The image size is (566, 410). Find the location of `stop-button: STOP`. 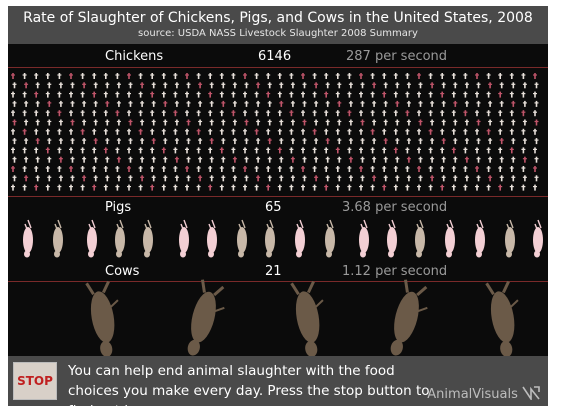

stop-button: STOP is located at coordinates (35, 381).